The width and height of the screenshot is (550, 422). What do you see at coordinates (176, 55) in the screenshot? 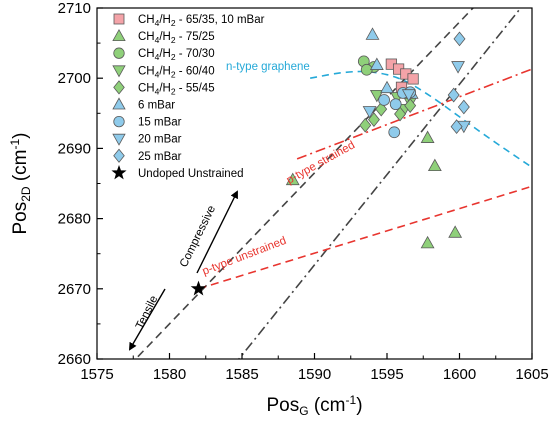
I see `legend-label: CH4/H2 - 70/30` at bounding box center [176, 55].